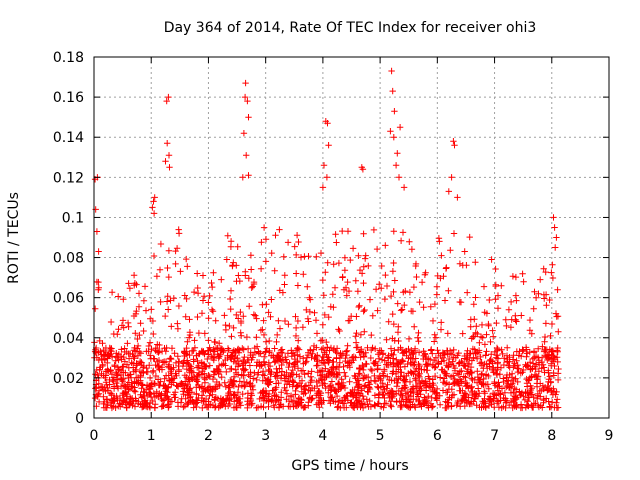  What do you see at coordinates (349, 466) in the screenshot?
I see `x-axis-label: GPS time / hours` at bounding box center [349, 466].